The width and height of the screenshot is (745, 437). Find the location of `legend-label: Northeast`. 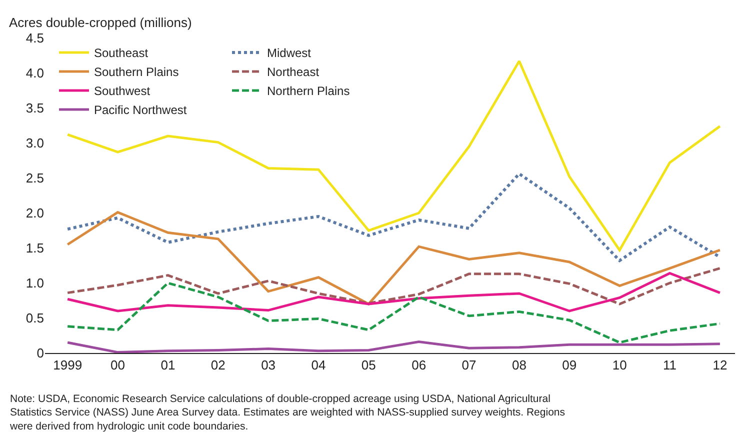

legend-label: Northeast is located at coordinates (293, 72).